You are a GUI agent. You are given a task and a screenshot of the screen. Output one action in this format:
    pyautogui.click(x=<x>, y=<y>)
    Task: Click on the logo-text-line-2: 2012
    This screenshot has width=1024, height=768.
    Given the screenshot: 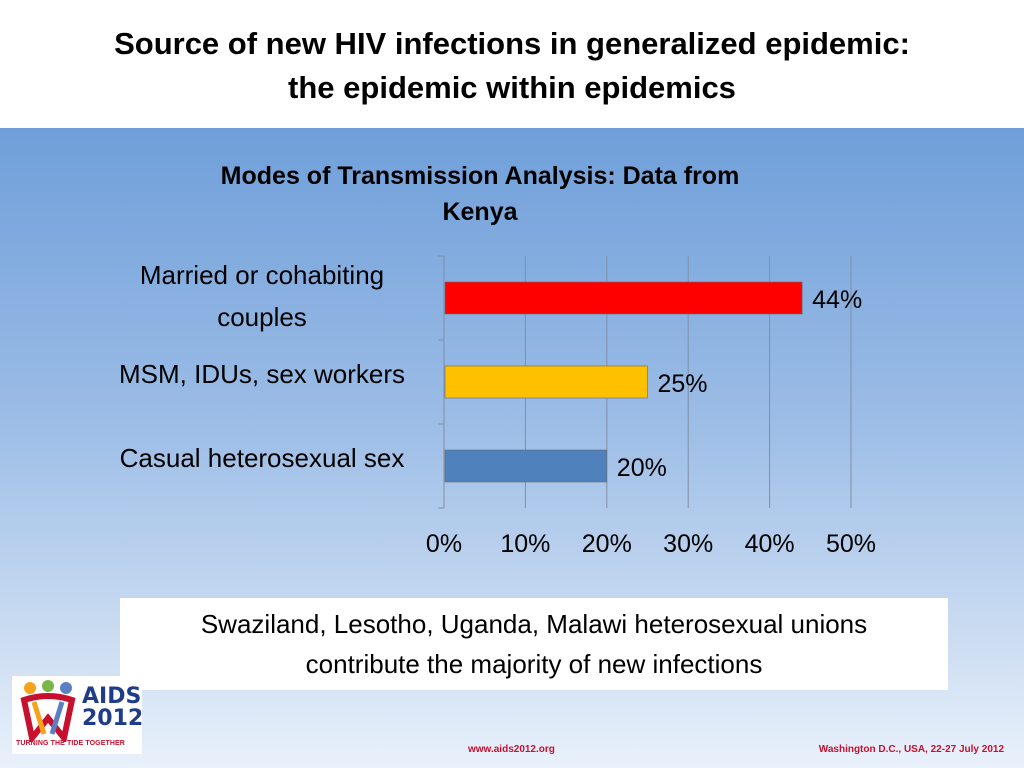 What is the action you would take?
    pyautogui.click(x=113, y=718)
    